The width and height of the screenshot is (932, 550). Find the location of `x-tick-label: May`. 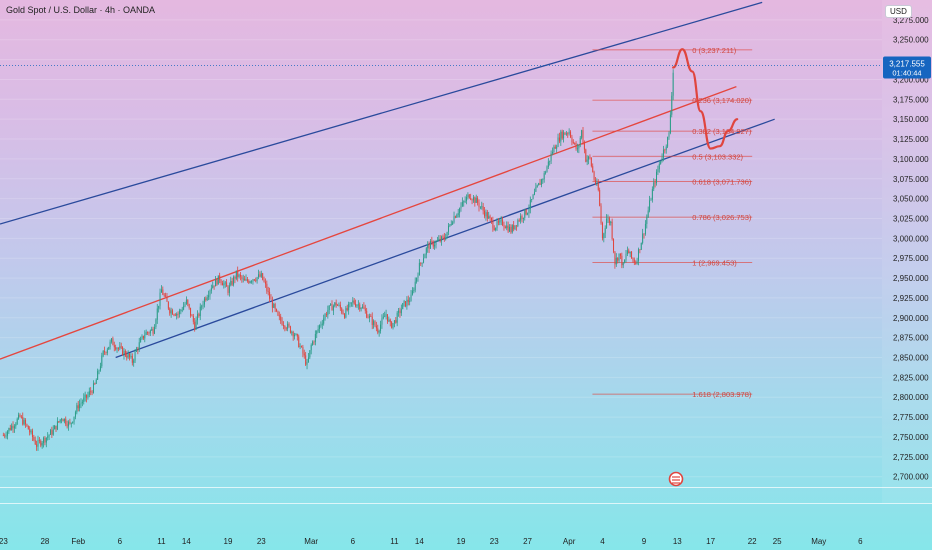

x-tick-label: May is located at coordinates (818, 541).